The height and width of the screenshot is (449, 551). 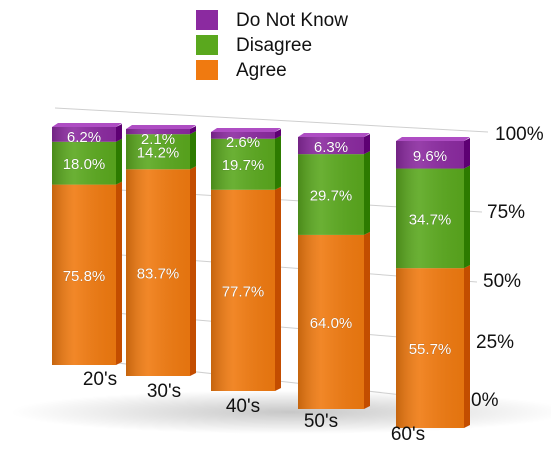 I want to click on y-tick-label: 0%, so click(x=485, y=400).